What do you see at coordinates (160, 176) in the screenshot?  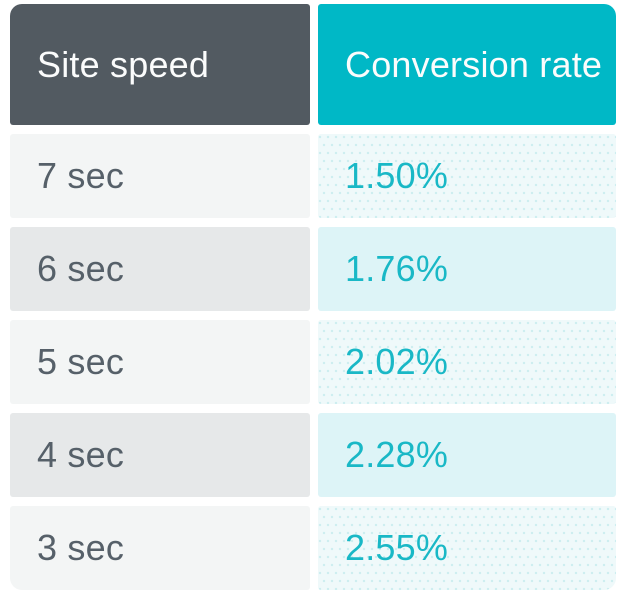 I see `speed-cell-7-sec: 7 sec` at bounding box center [160, 176].